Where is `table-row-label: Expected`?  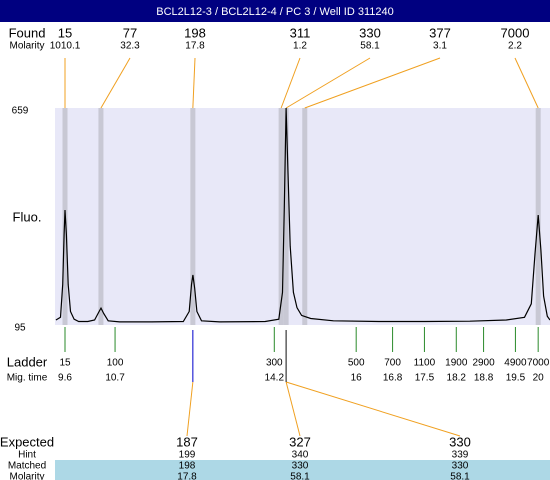
table-row-label: Expected is located at coordinates (27, 441).